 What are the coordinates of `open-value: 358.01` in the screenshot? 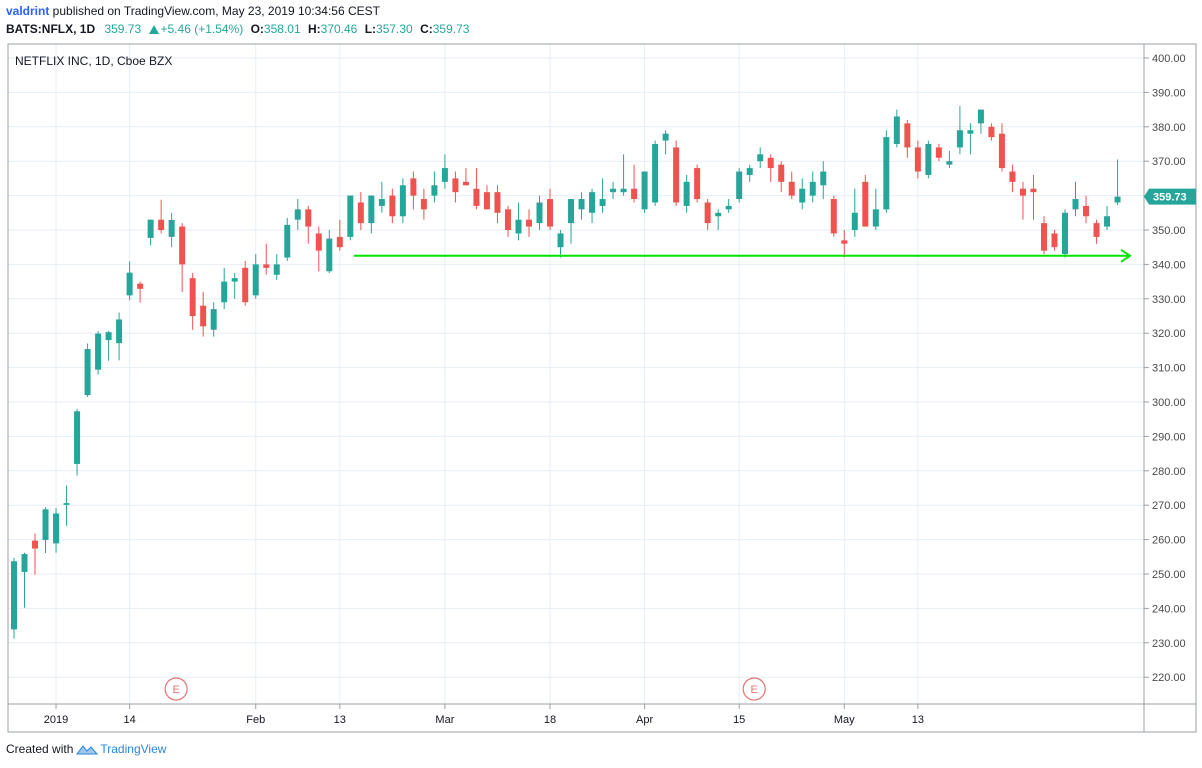 It's located at (282, 29).